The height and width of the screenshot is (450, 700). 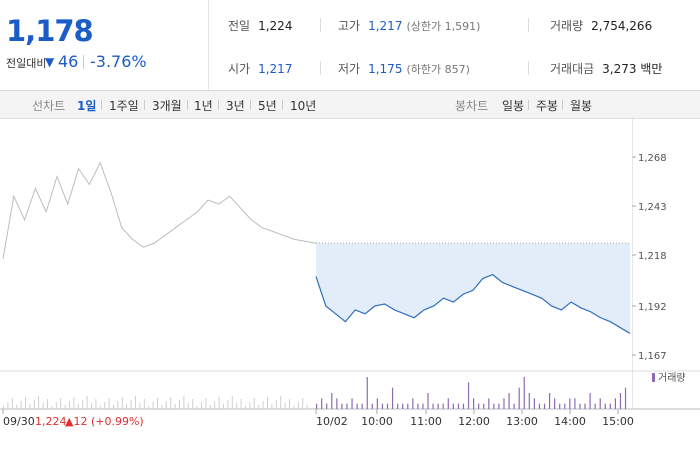 What do you see at coordinates (349, 69) in the screenshot?
I see `low-label: 저가` at bounding box center [349, 69].